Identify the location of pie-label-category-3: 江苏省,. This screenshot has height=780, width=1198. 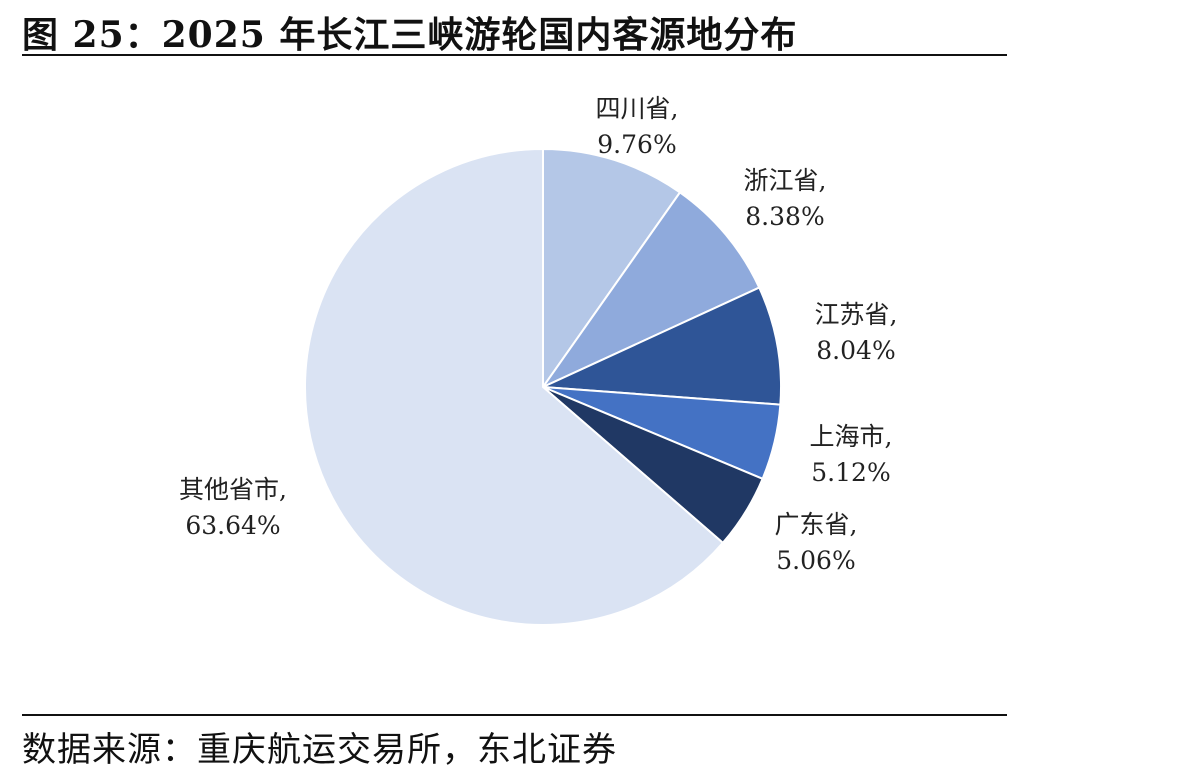
(856, 314).